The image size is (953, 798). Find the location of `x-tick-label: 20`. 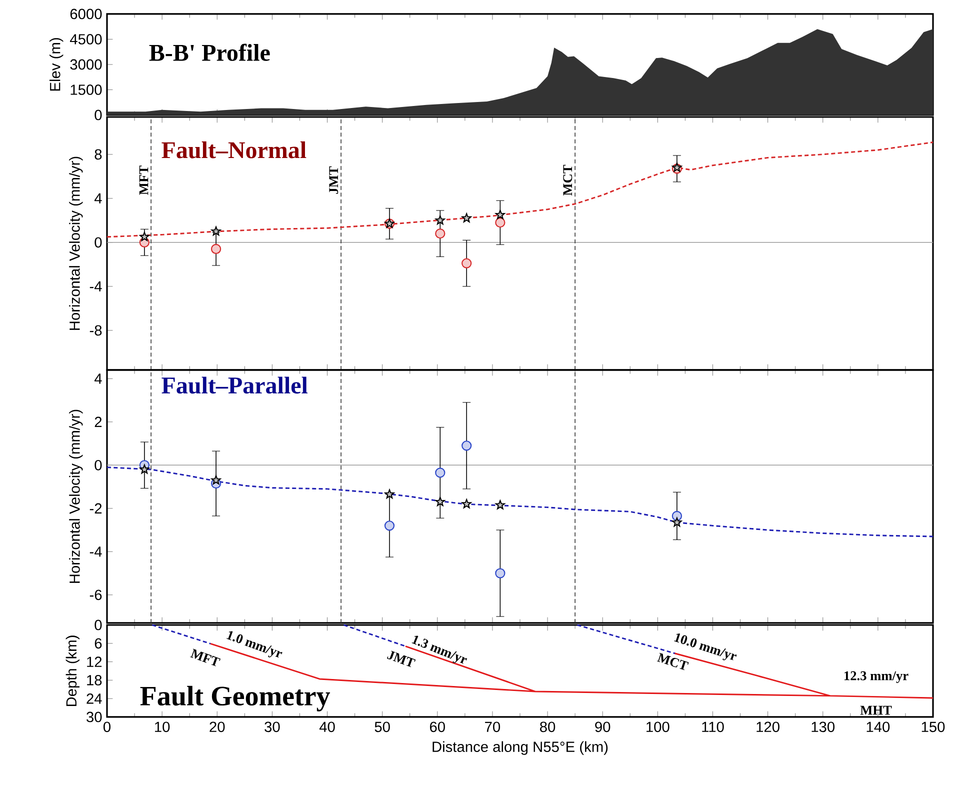

x-tick-label: 20 is located at coordinates (217, 727).